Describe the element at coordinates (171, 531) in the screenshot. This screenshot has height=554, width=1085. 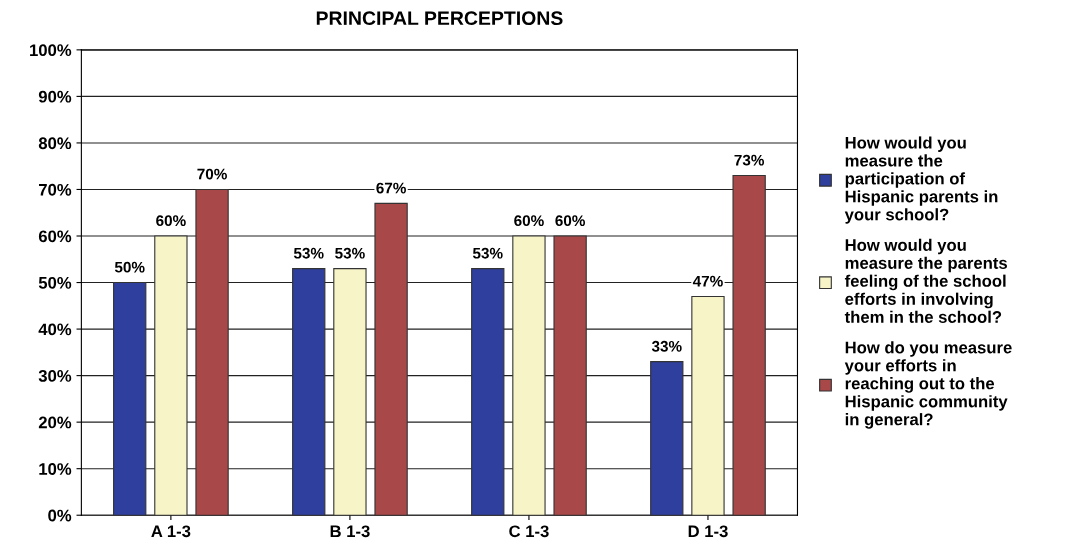
I see `x-tick-label: A 1-3` at that location.